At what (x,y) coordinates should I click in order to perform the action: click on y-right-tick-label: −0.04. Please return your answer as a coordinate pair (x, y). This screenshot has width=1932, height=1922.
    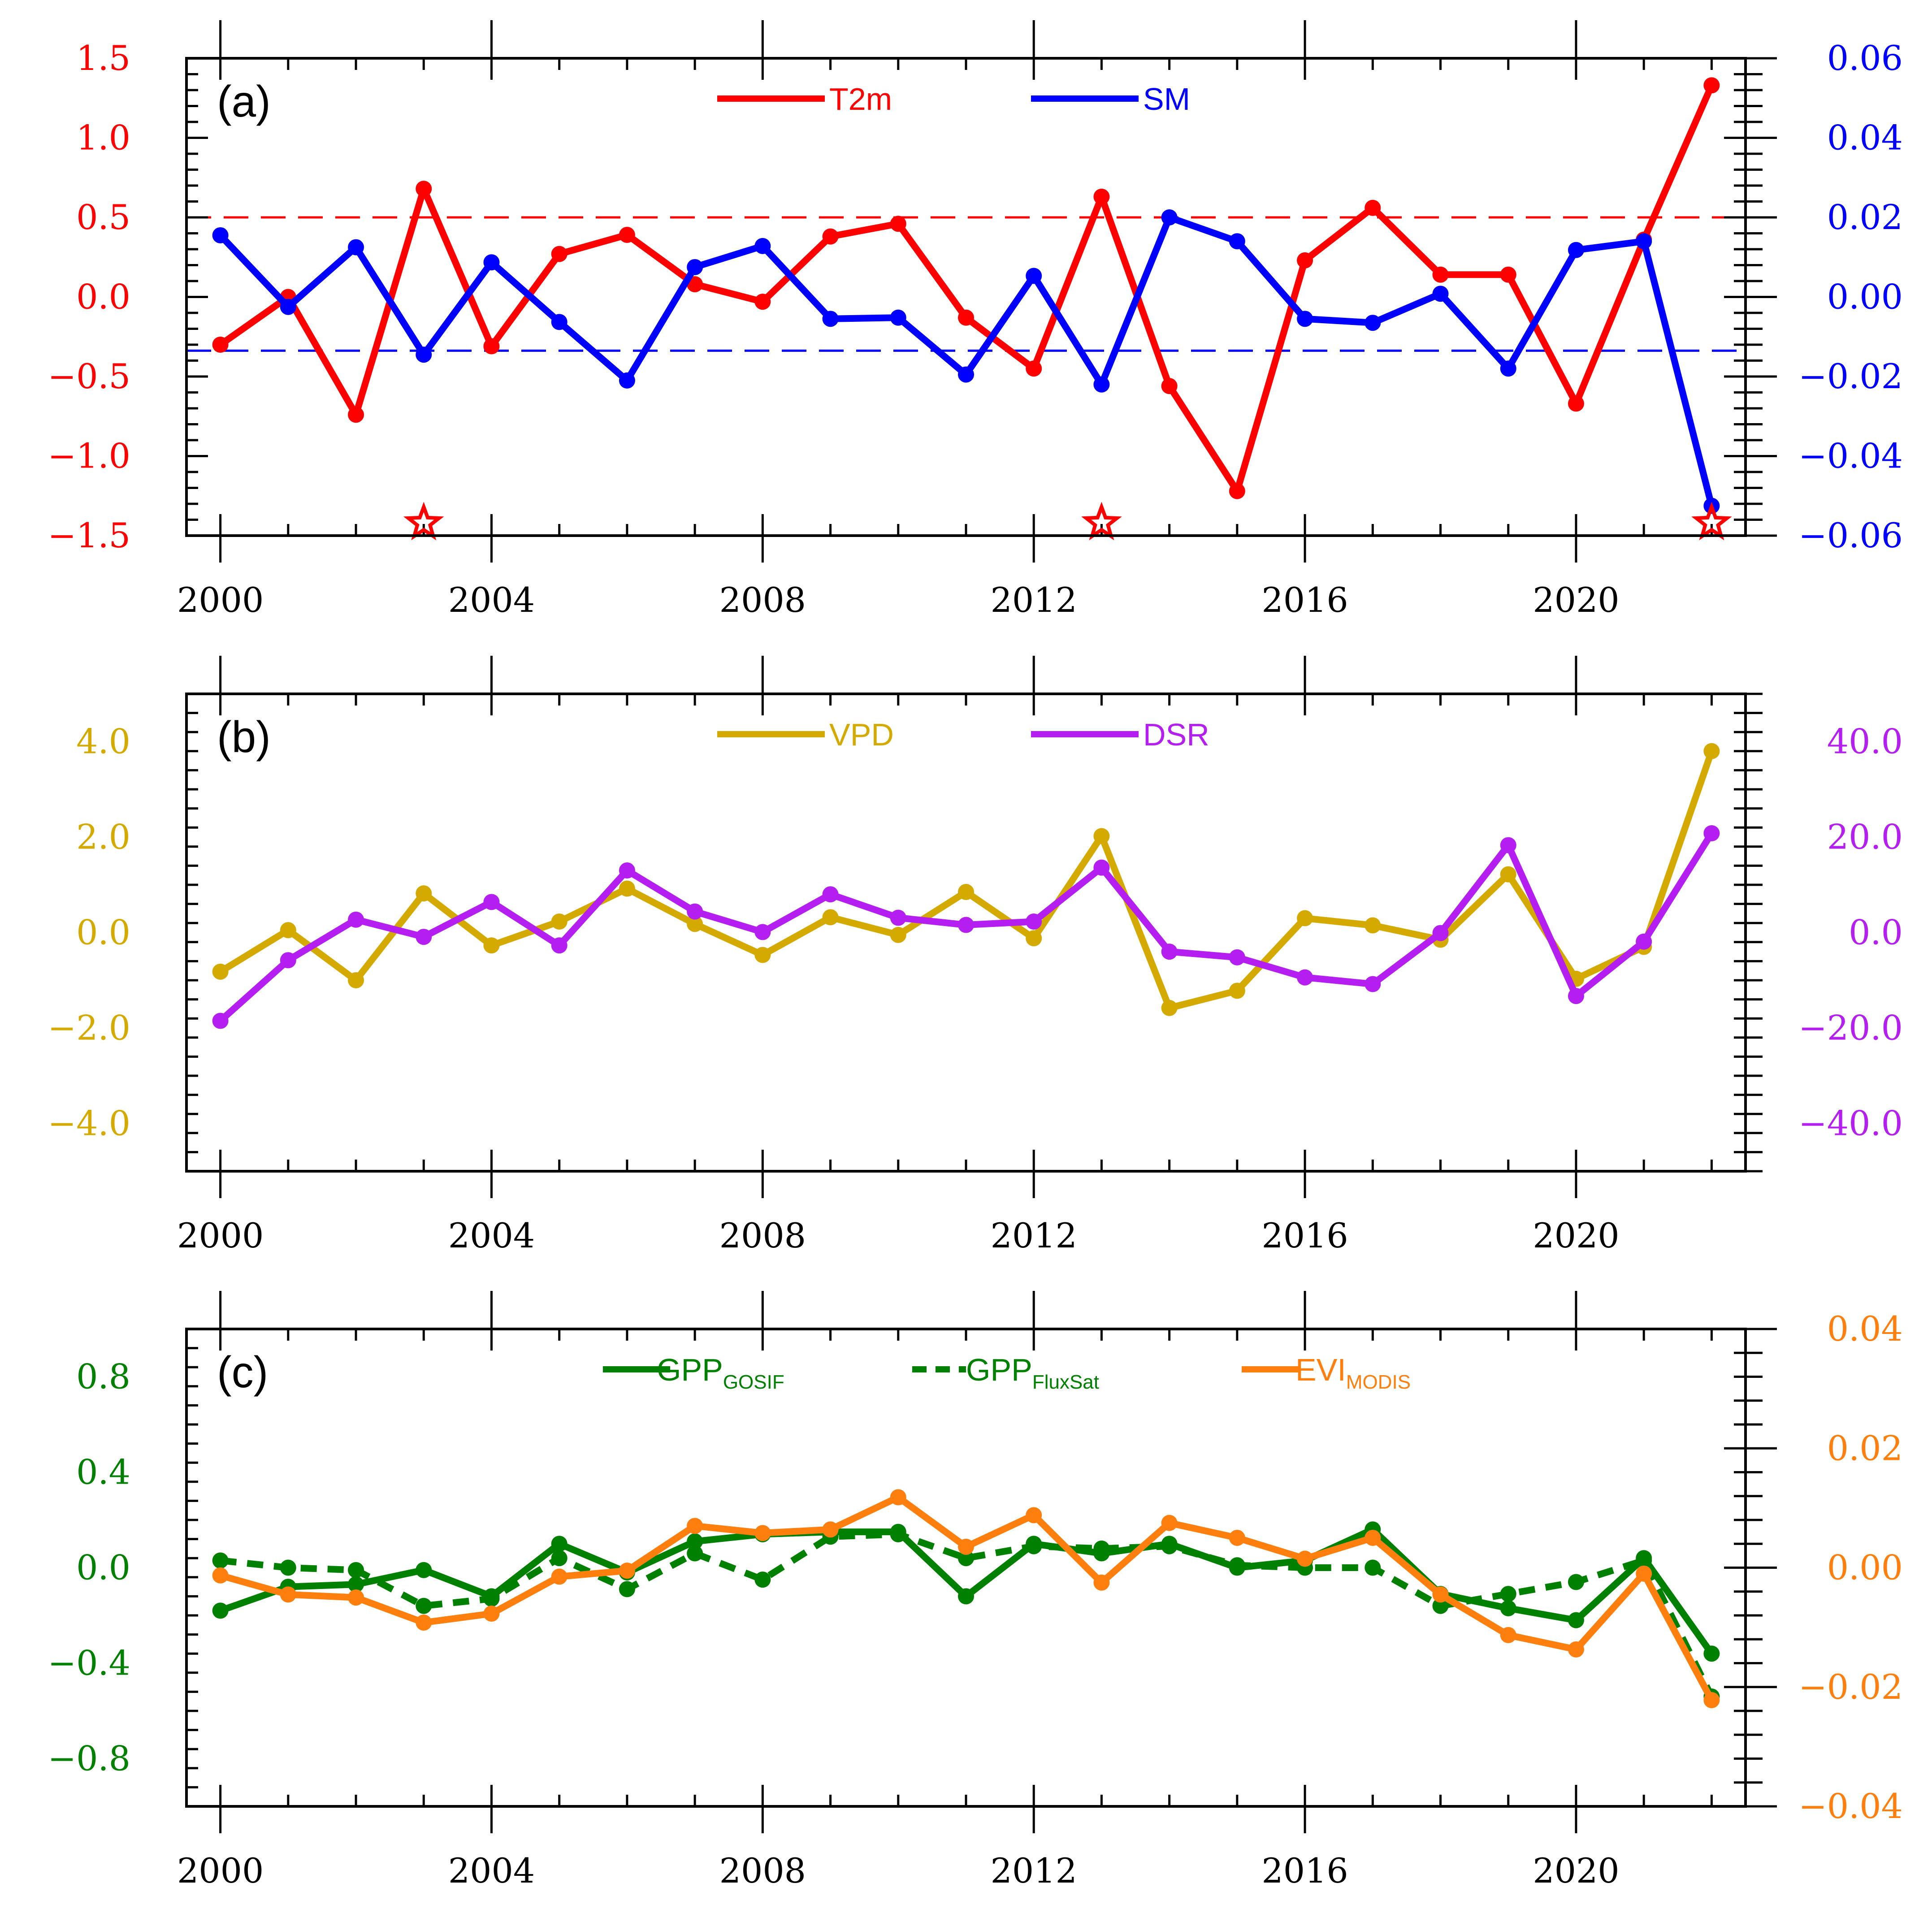
    Looking at the image, I should click on (1850, 1806).